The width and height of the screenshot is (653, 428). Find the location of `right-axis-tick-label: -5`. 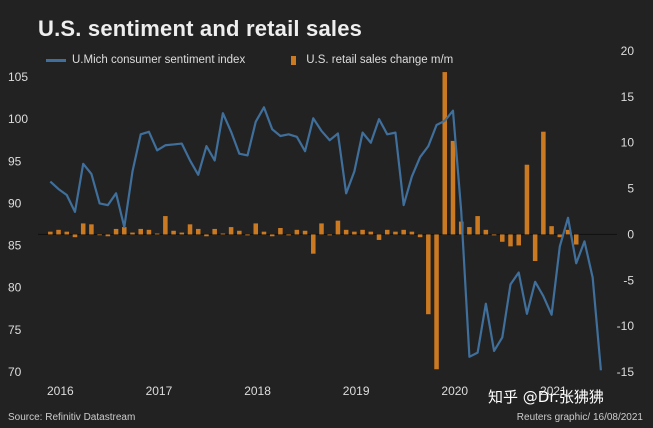

right-axis-tick-label: -5 is located at coordinates (628, 280).